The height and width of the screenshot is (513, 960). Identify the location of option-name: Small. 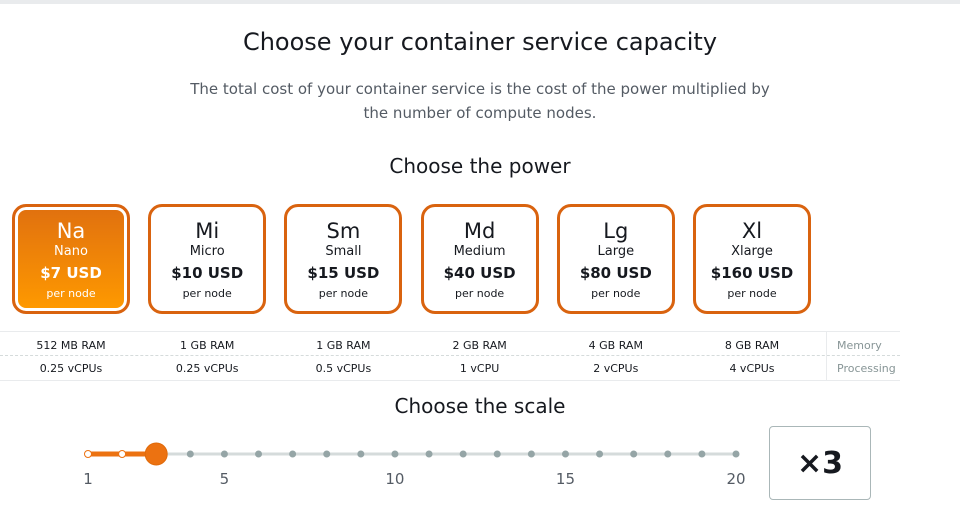
(343, 251).